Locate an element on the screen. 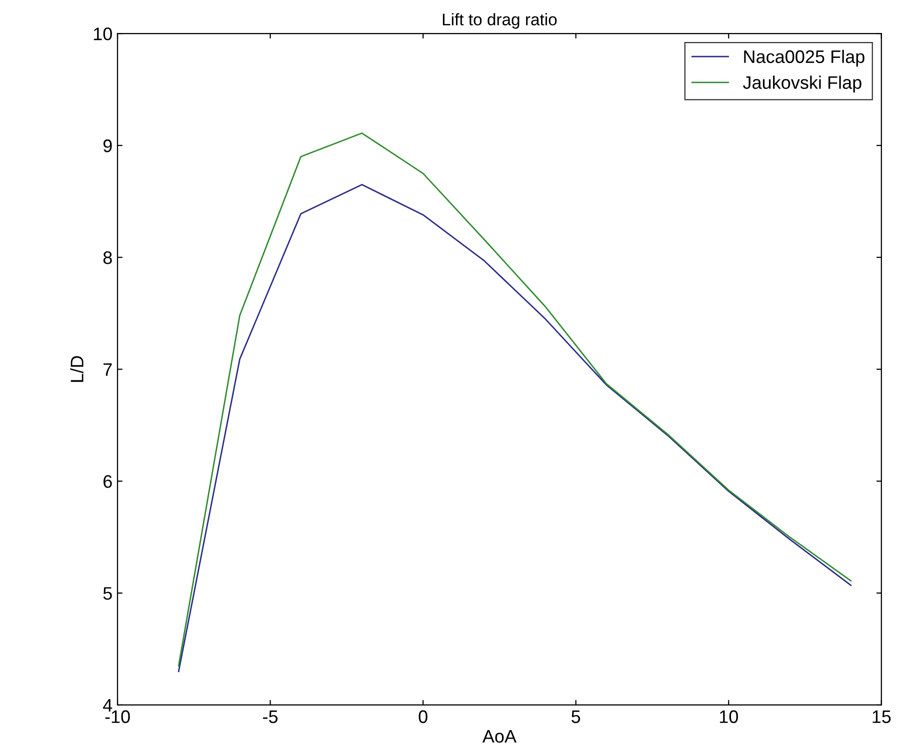  legend-label: Jaukovski Flap is located at coordinates (802, 84).